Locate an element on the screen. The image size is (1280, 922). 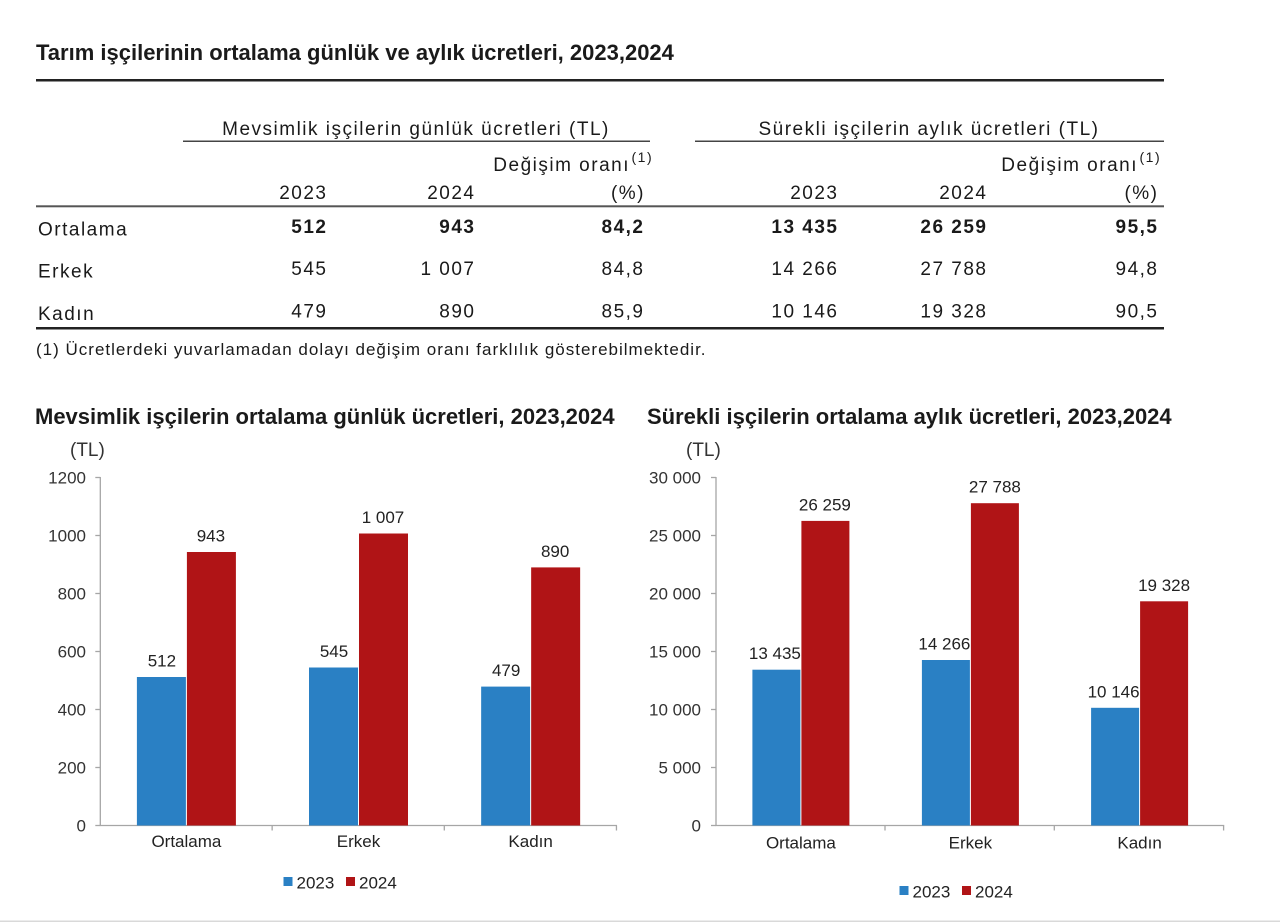
svg-text:Sürekli işçilerin aylık ücretl: Sürekli işçilerin aylık ücretleri (TL) is located at coordinates (928, 129).